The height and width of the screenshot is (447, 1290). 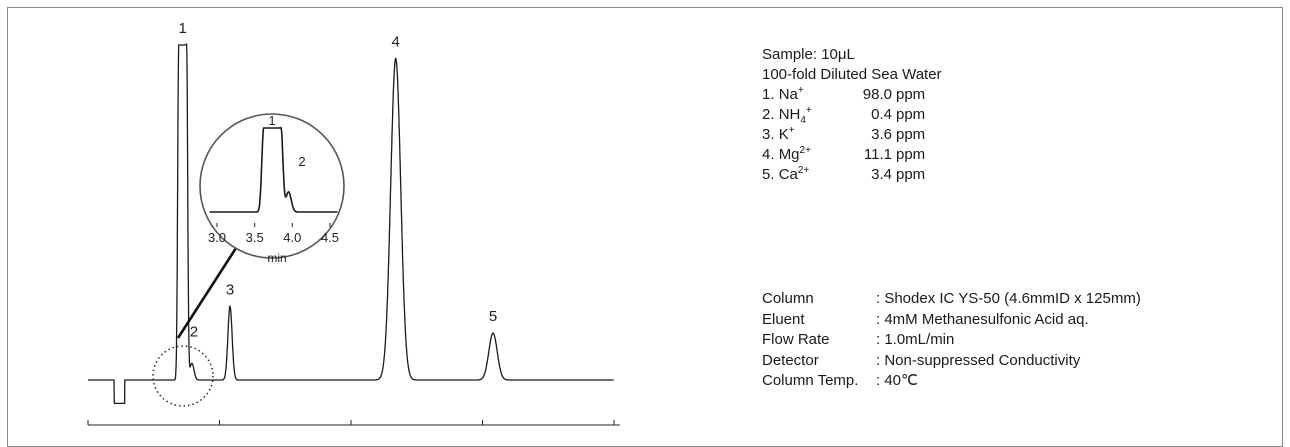 What do you see at coordinates (783, 134) in the screenshot?
I see `ion-symbol: K` at bounding box center [783, 134].